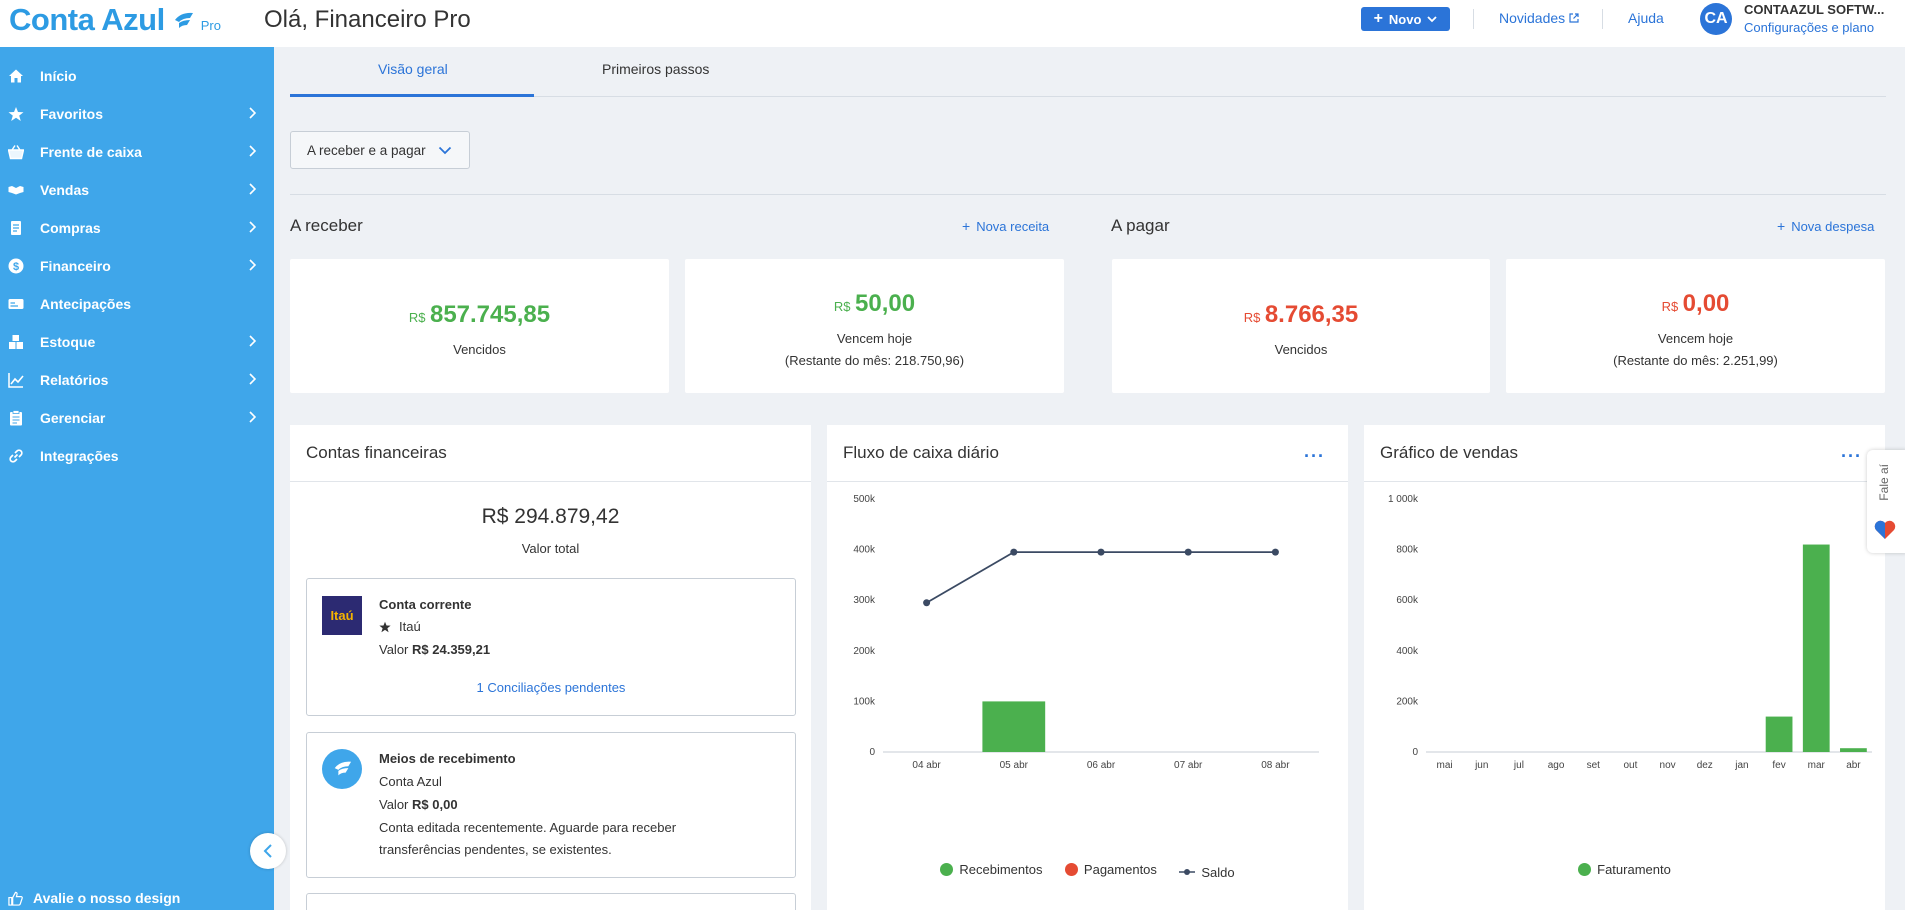 The width and height of the screenshot is (1905, 910). Describe the element at coordinates (1101, 577) in the screenshot. I see `saldo-line` at that location.